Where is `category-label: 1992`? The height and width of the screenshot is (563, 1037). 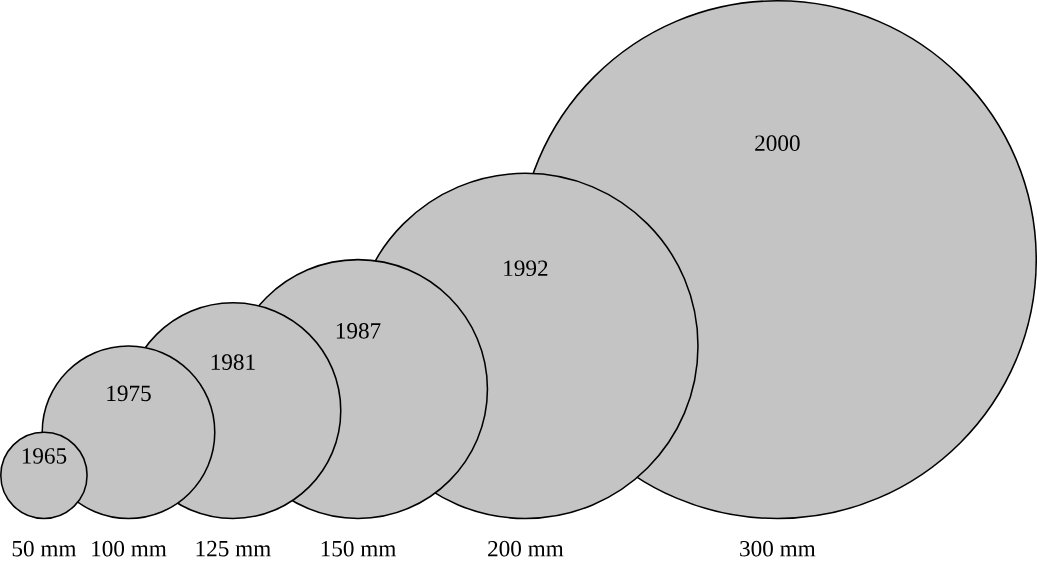
category-label: 1992 is located at coordinates (526, 268).